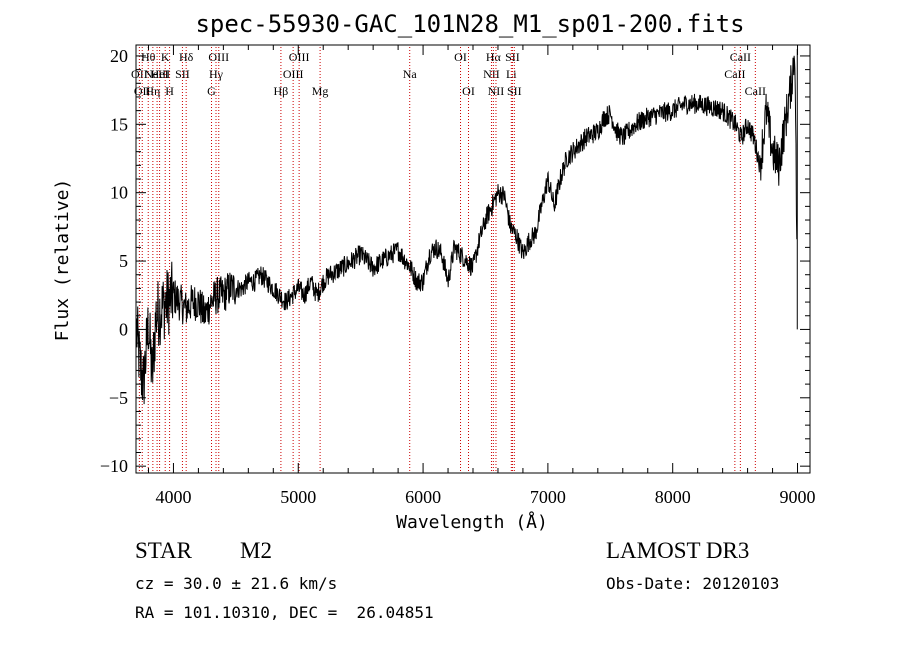  I want to click on line-label-25: SII, so click(514, 91).